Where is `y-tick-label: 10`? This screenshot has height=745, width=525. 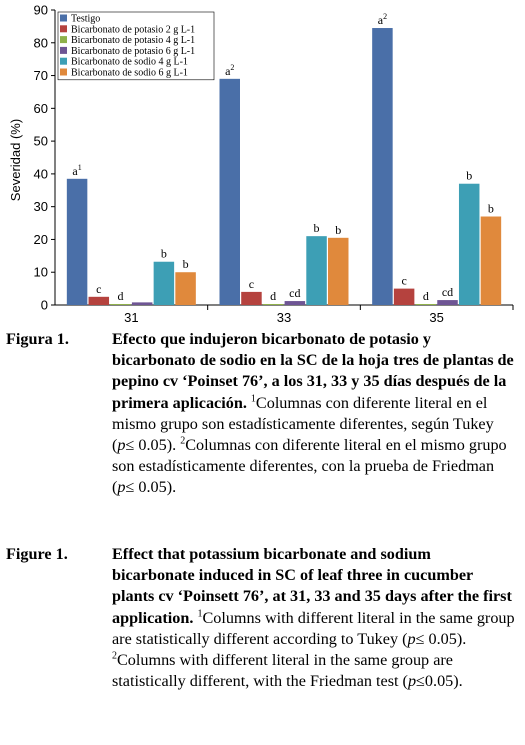 y-tick-label: 10 is located at coordinates (41, 272).